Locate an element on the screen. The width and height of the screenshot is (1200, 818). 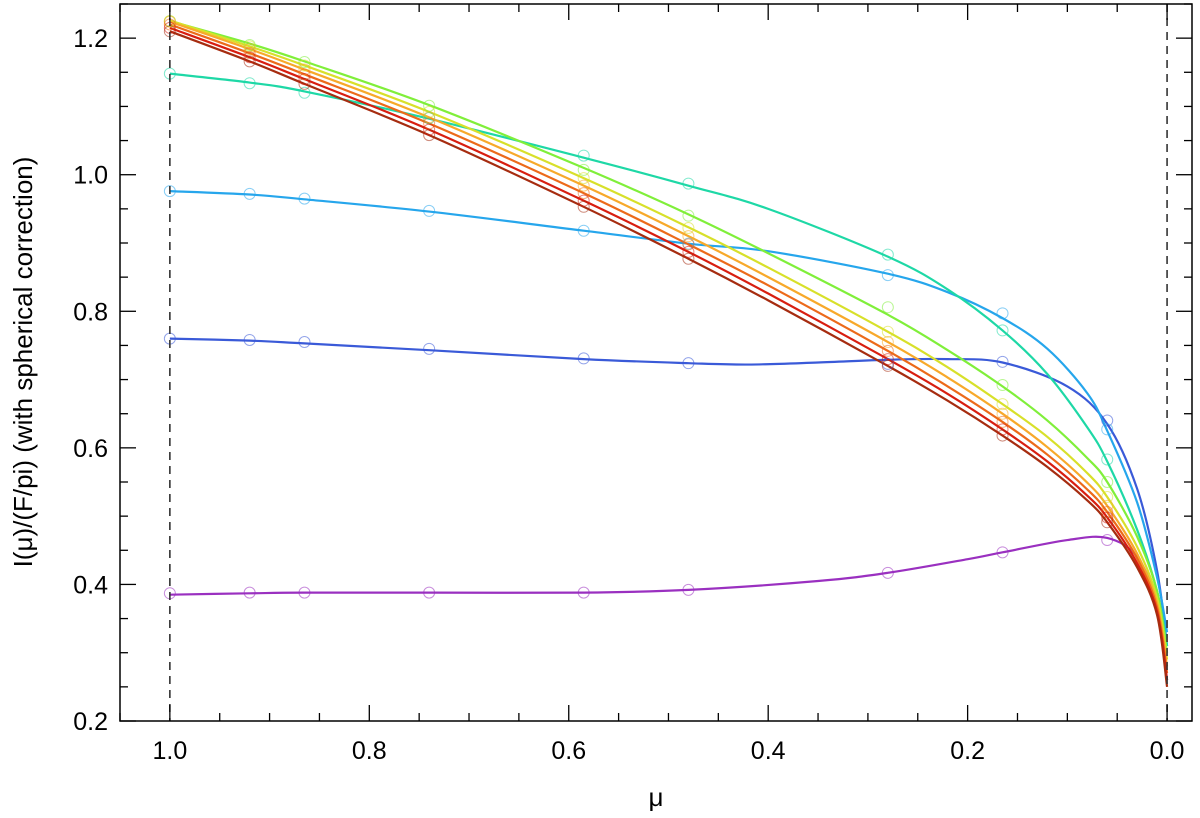
x-tick-label: 0.6 is located at coordinates (568, 751).